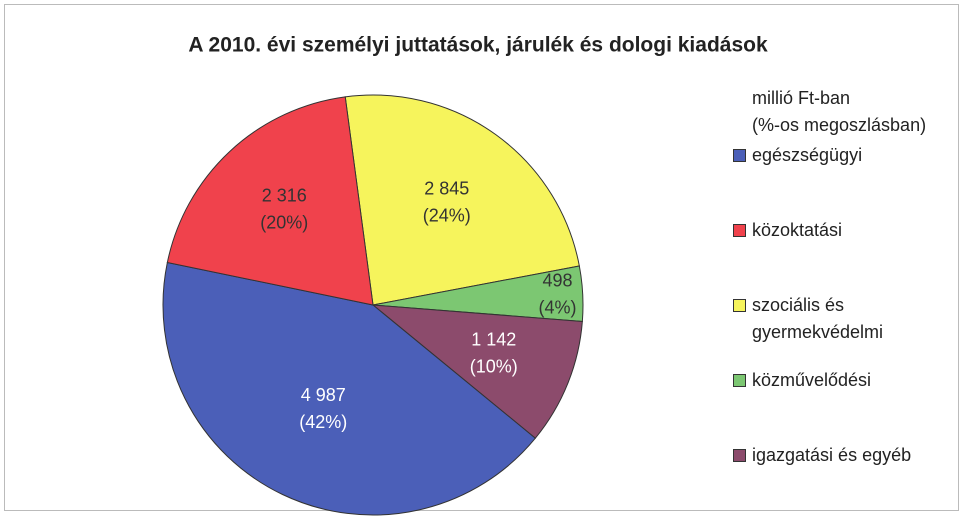 Image resolution: width=965 pixels, height=517 pixels. I want to click on legend-item: egészségügyi, so click(840, 155).